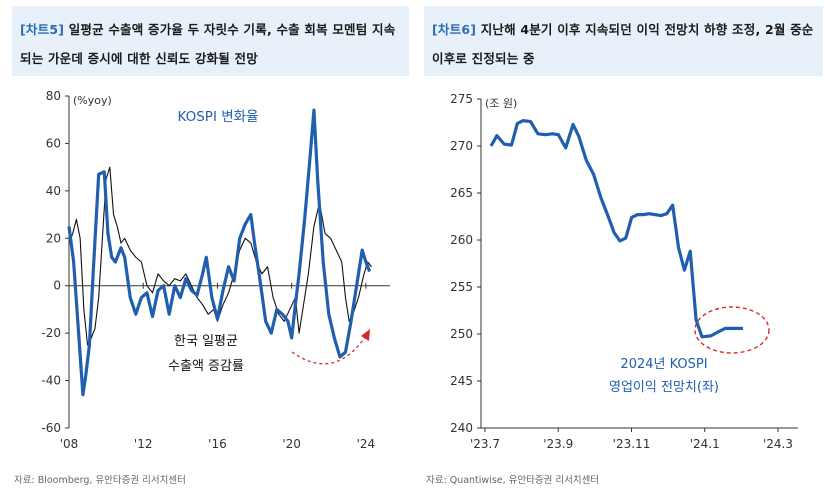 This screenshot has height=489, width=829. I want to click on series-label-line2: 영업이익 전망치(좌), so click(664, 387).